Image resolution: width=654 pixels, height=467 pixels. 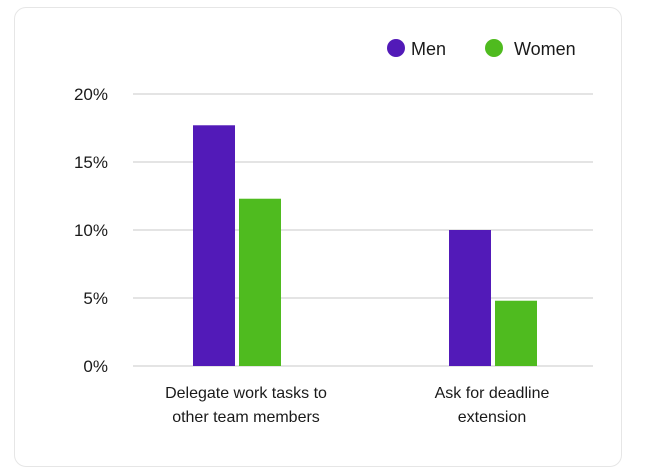 What do you see at coordinates (481, 49) in the screenshot?
I see `legend: Men Women` at bounding box center [481, 49].